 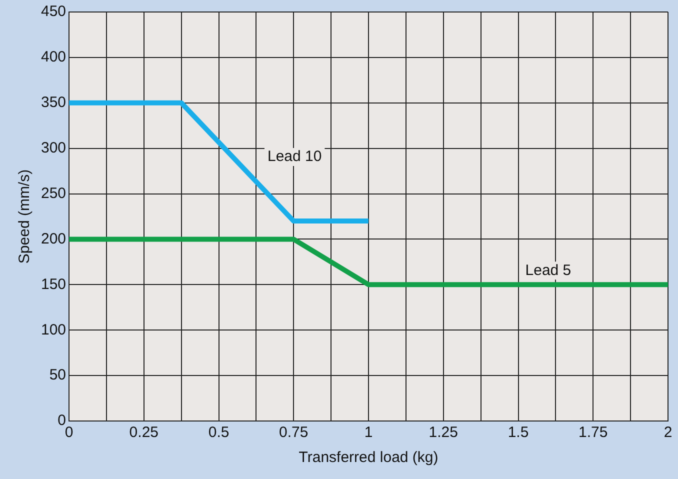 What do you see at coordinates (62, 421) in the screenshot?
I see `y-tick-label: 0` at bounding box center [62, 421].